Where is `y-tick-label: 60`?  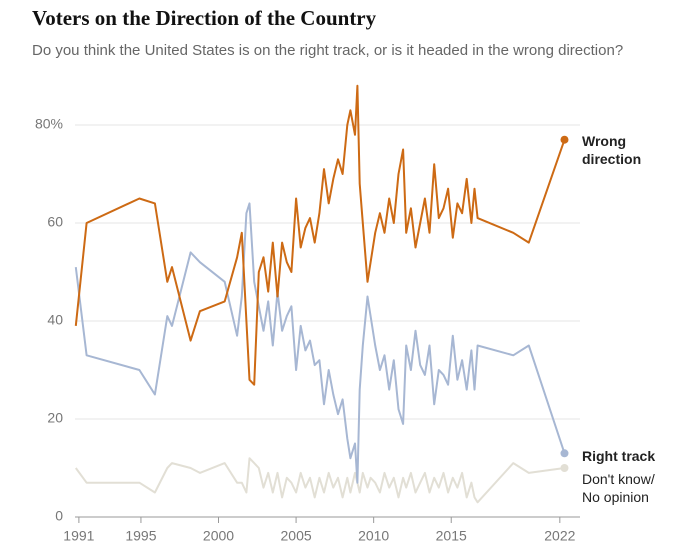 y-tick-label: 60 is located at coordinates (55, 222).